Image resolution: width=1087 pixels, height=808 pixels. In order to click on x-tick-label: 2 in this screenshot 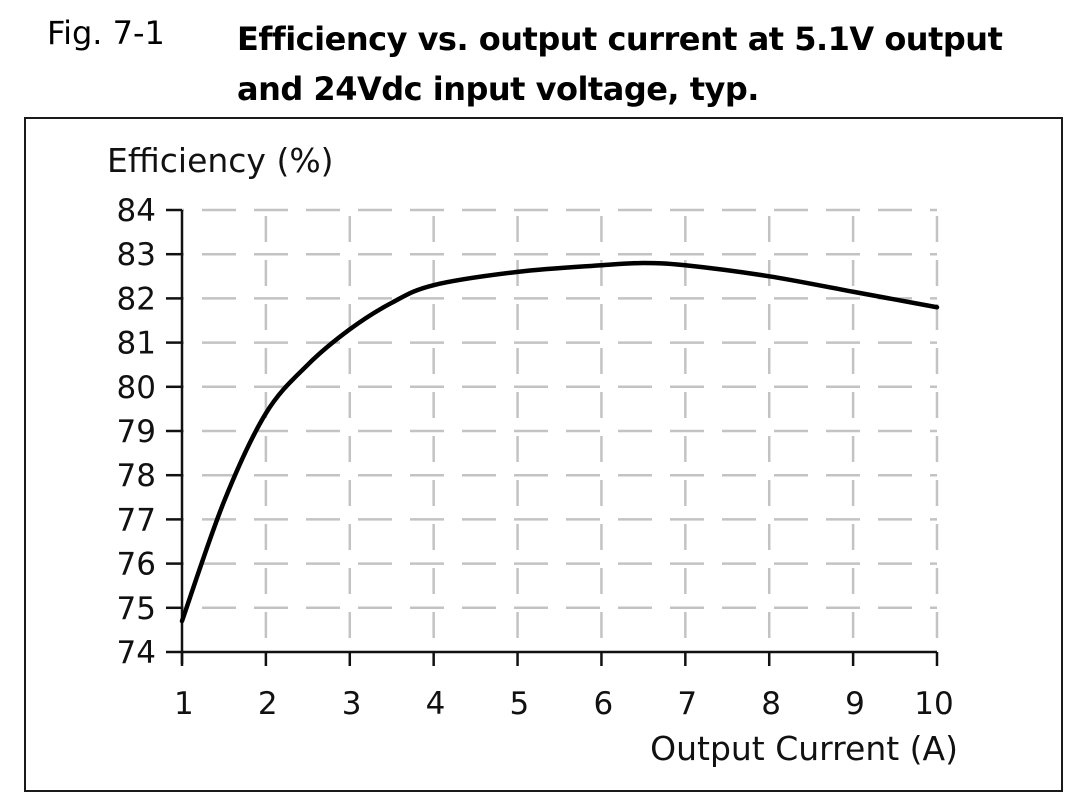, I will do `click(268, 704)`.